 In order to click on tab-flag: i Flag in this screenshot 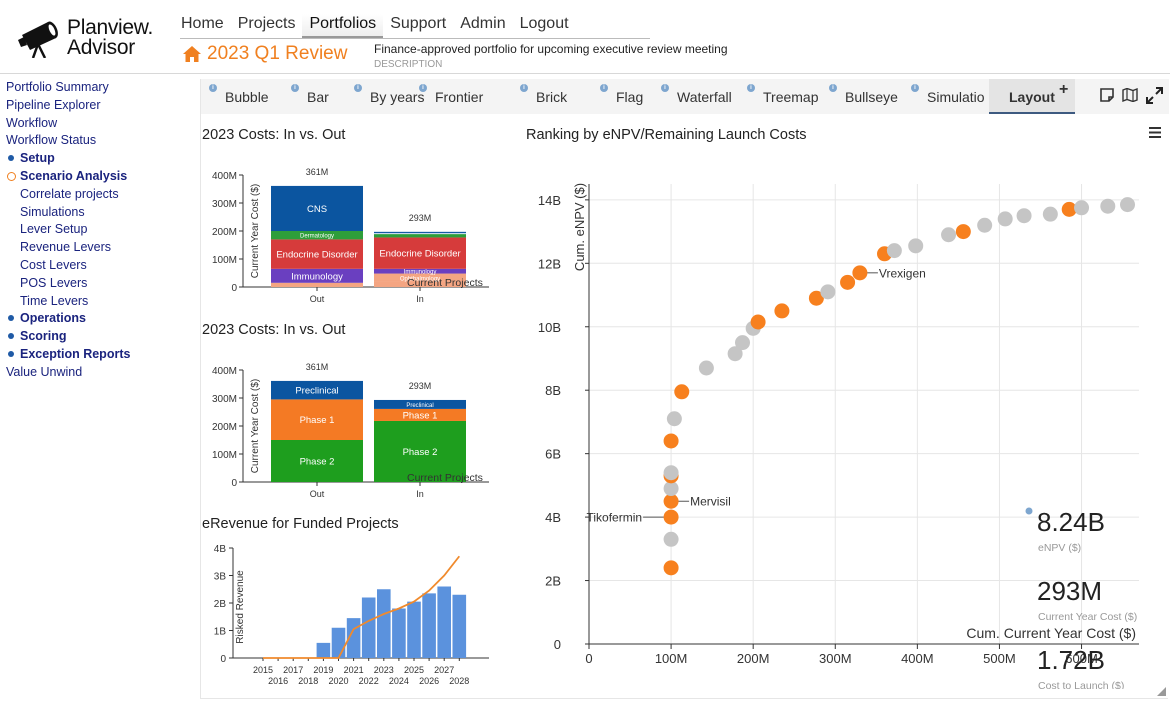, I will do `click(624, 96)`.